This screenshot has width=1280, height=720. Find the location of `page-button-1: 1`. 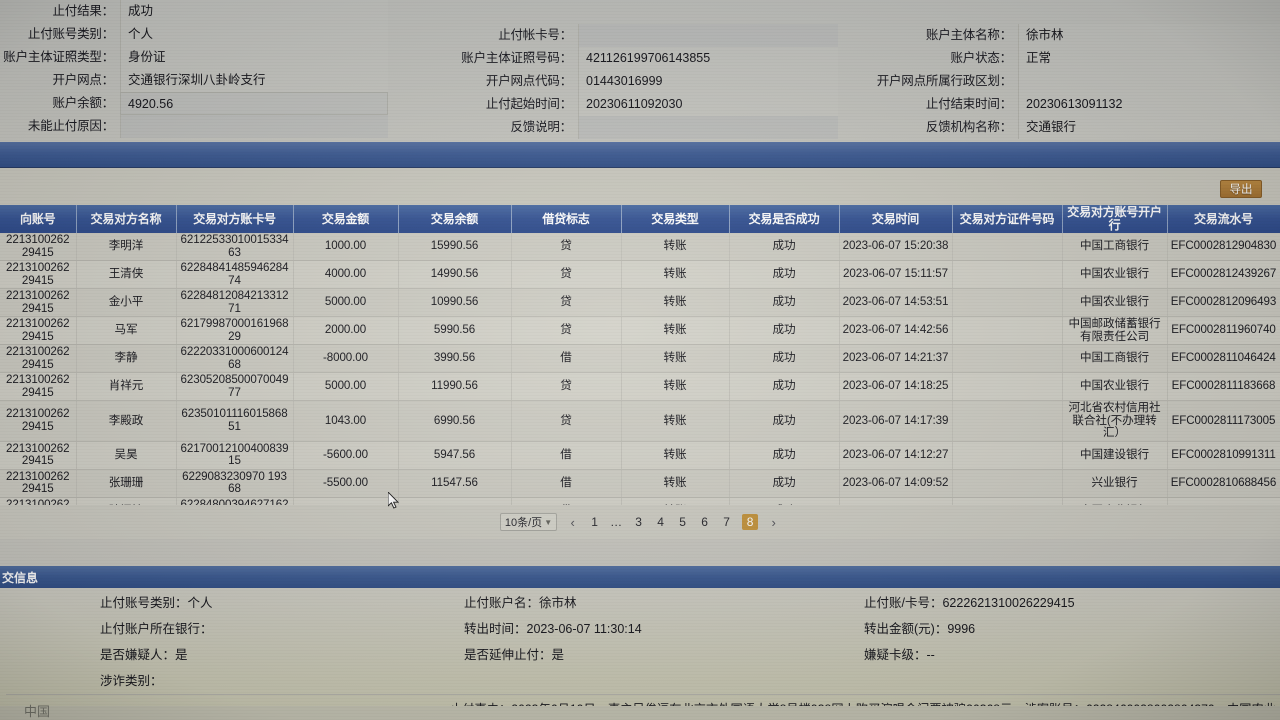

page-button-1: 1 is located at coordinates (594, 522).